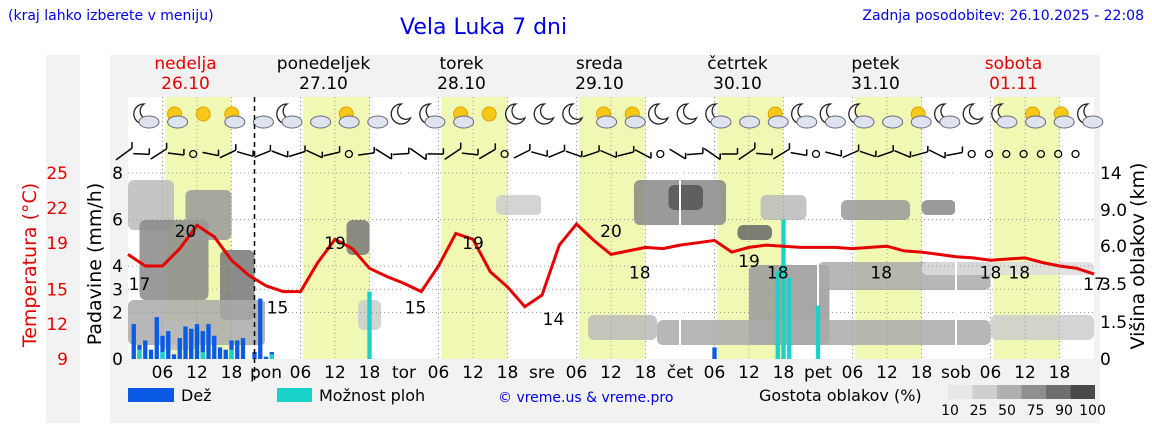 The height and width of the screenshot is (443, 1152). What do you see at coordinates (117, 290) in the screenshot?
I see `precipitation-tick: 3` at bounding box center [117, 290].